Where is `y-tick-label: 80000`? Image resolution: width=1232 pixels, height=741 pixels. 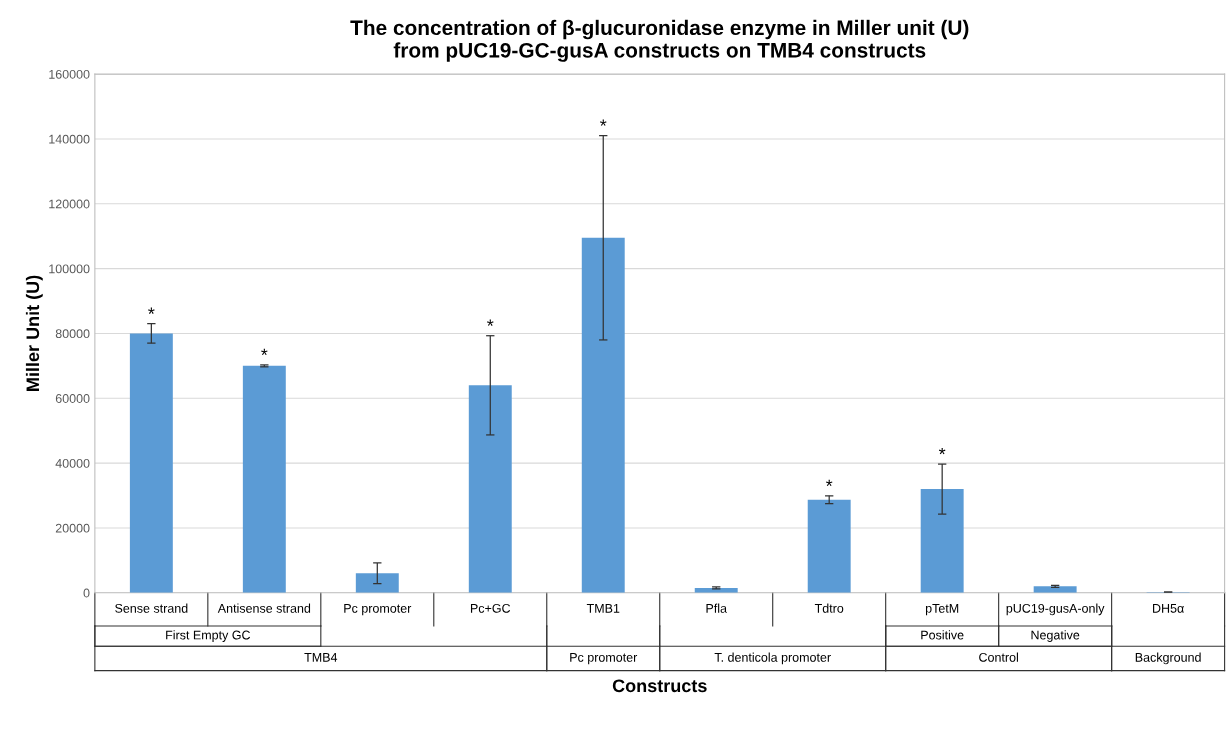 y-tick-label: 80000 is located at coordinates (72, 334).